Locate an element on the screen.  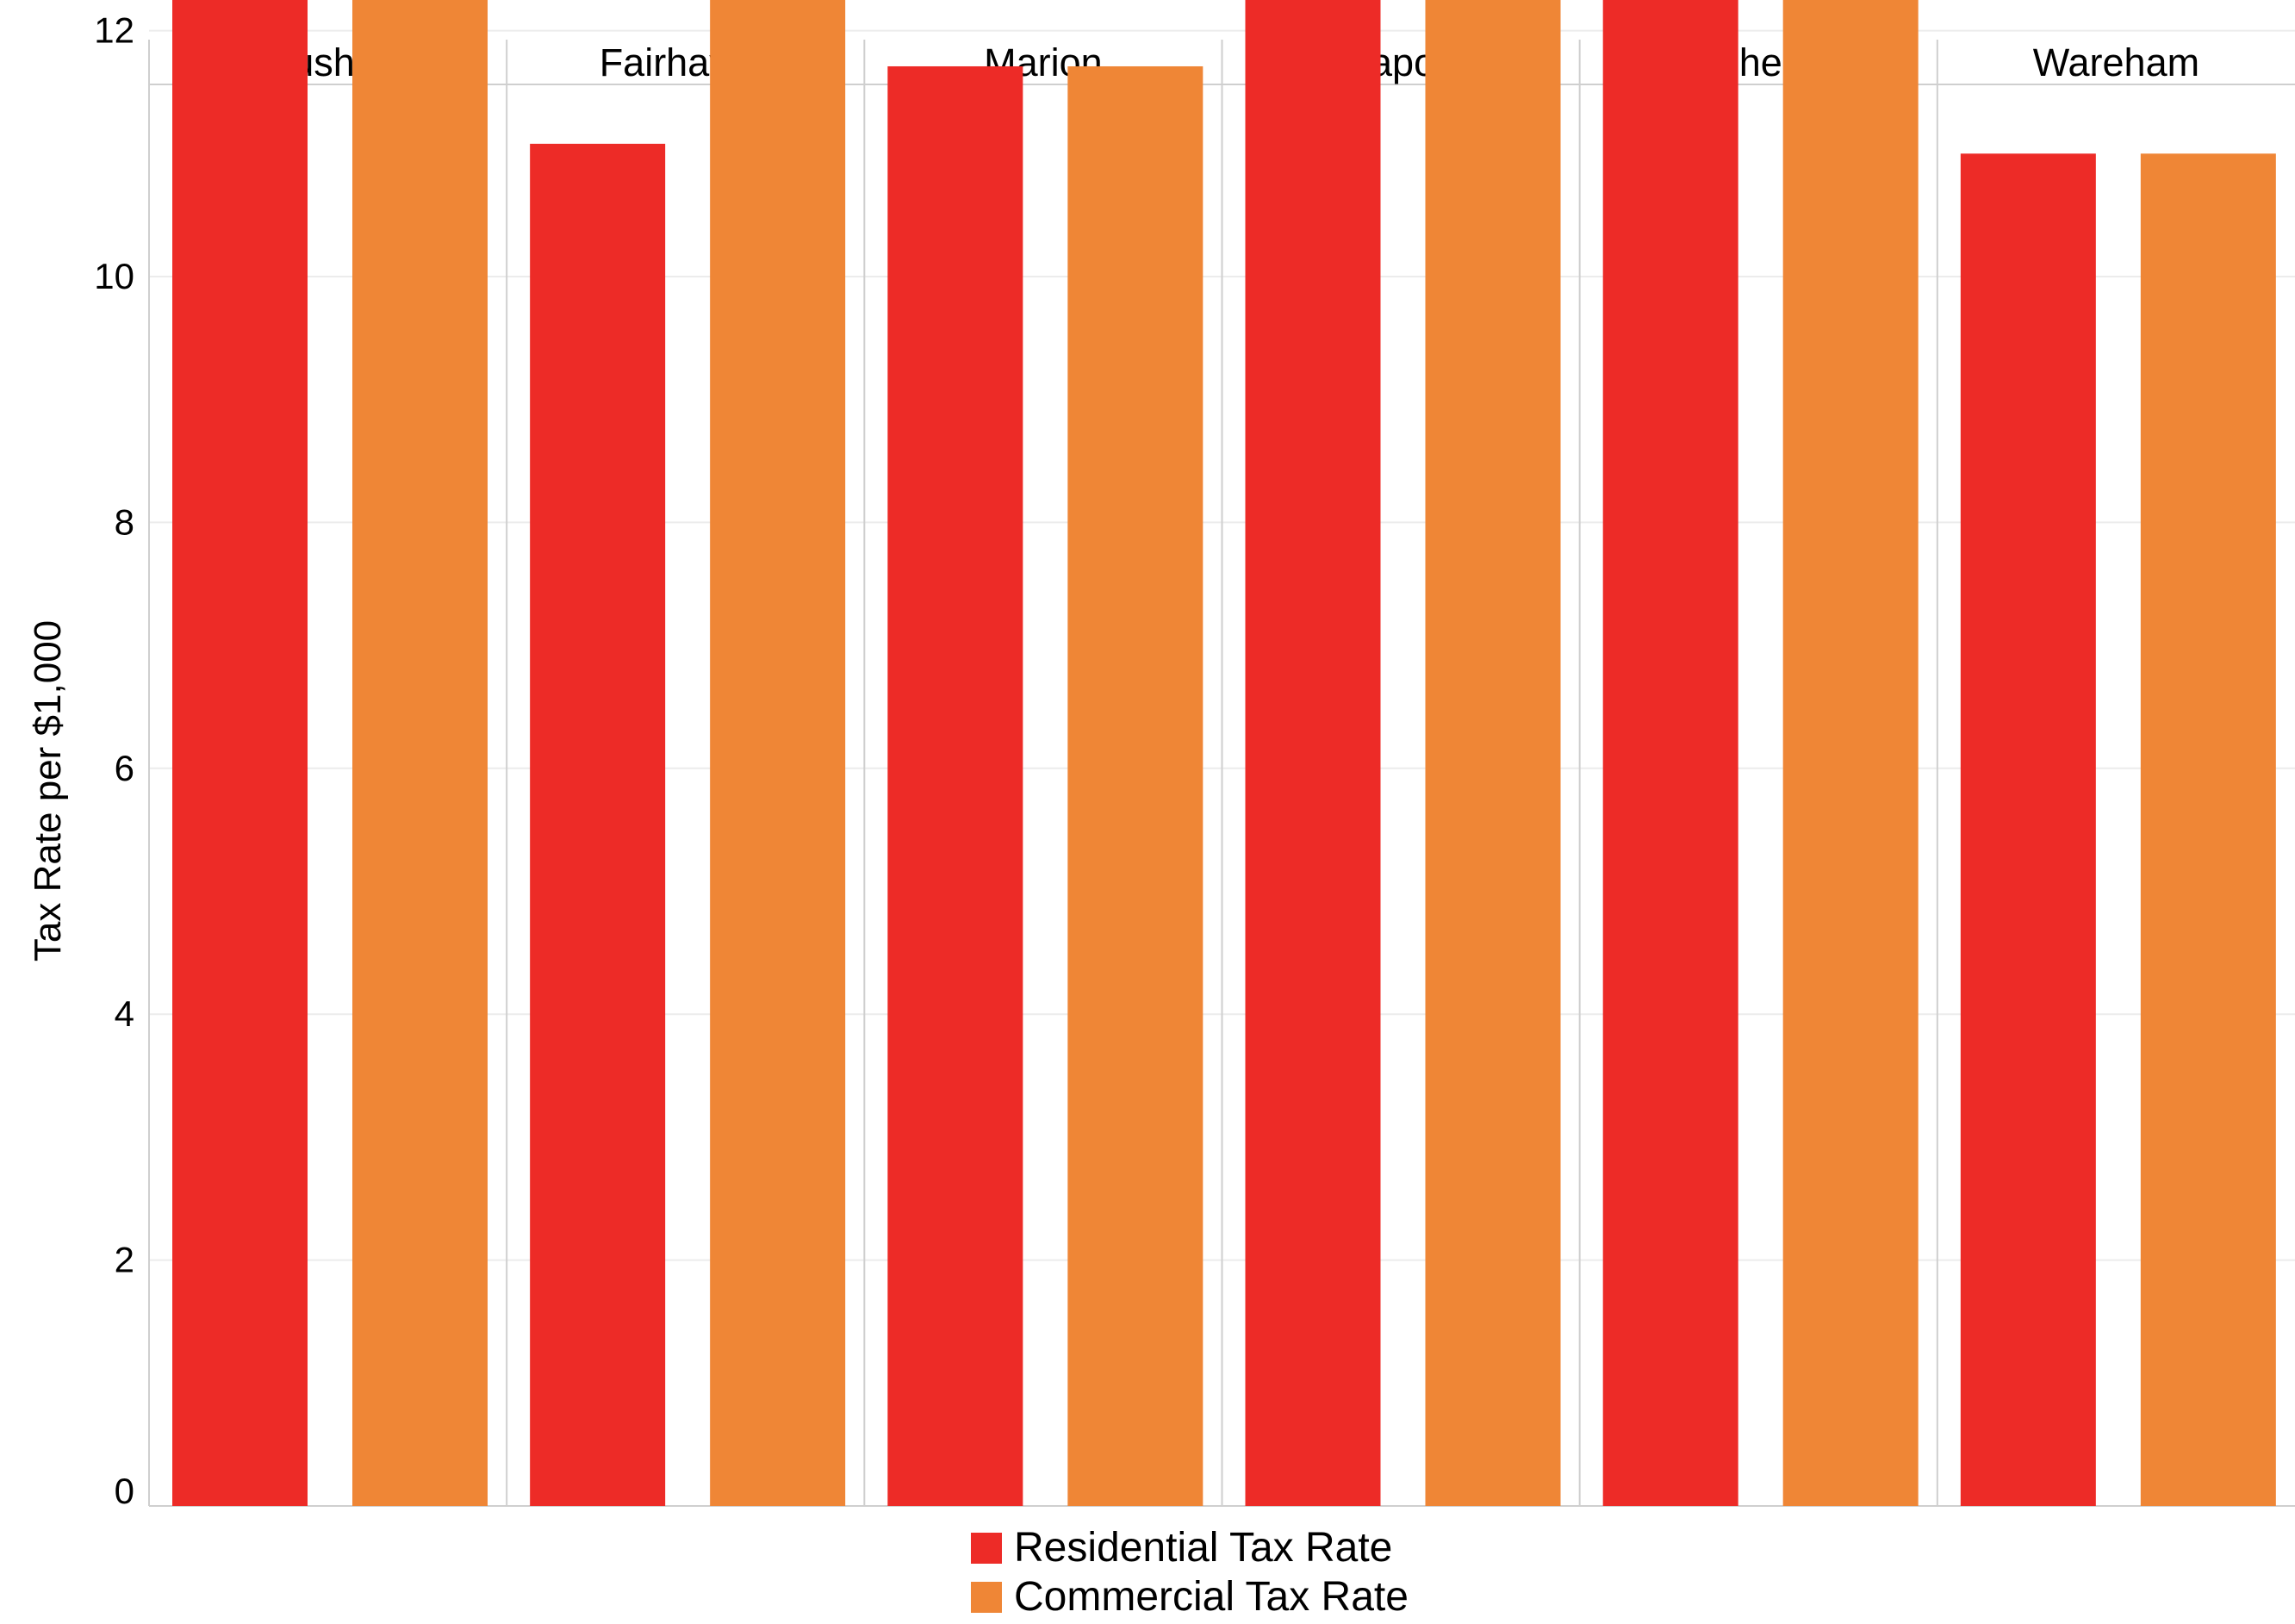
y-axis-ticks: 0246810121416182022 is located at coordinates (114, 761).